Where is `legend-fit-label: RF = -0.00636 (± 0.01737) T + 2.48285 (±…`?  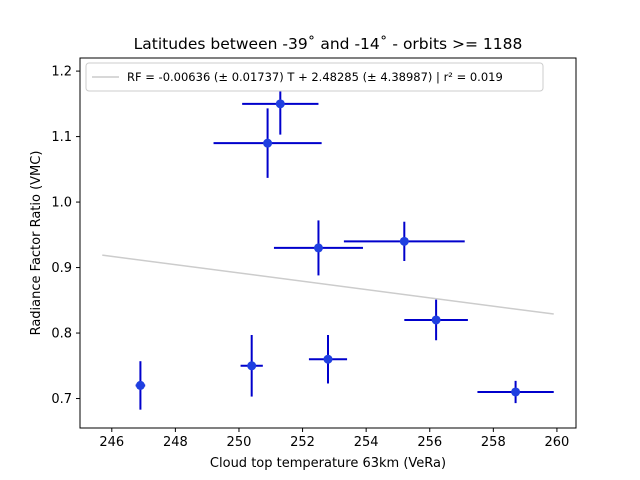 legend-fit-label: RF = -0.00636 (± 0.01737) T + 2.48285 (±… is located at coordinates (315, 77).